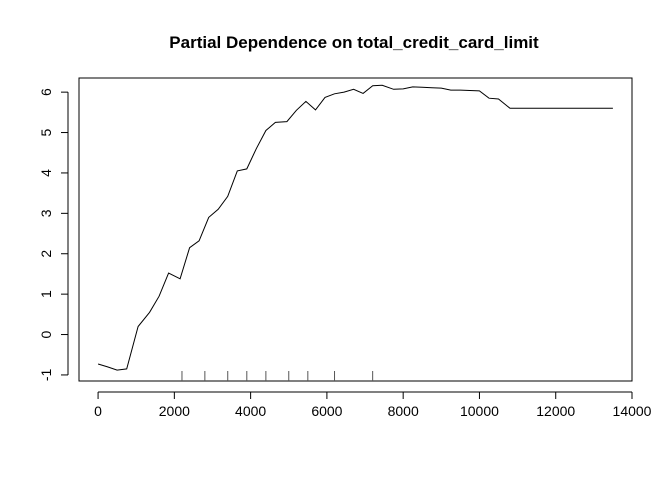 The image size is (672, 480). What do you see at coordinates (46, 254) in the screenshot?
I see `y-tick-label: 2` at bounding box center [46, 254].